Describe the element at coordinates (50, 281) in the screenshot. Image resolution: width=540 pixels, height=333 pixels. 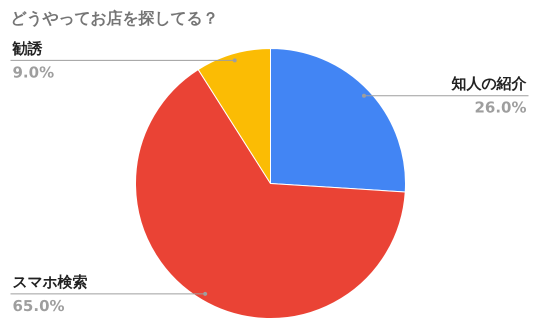
I see `slice-label: スマホ検索` at that location.